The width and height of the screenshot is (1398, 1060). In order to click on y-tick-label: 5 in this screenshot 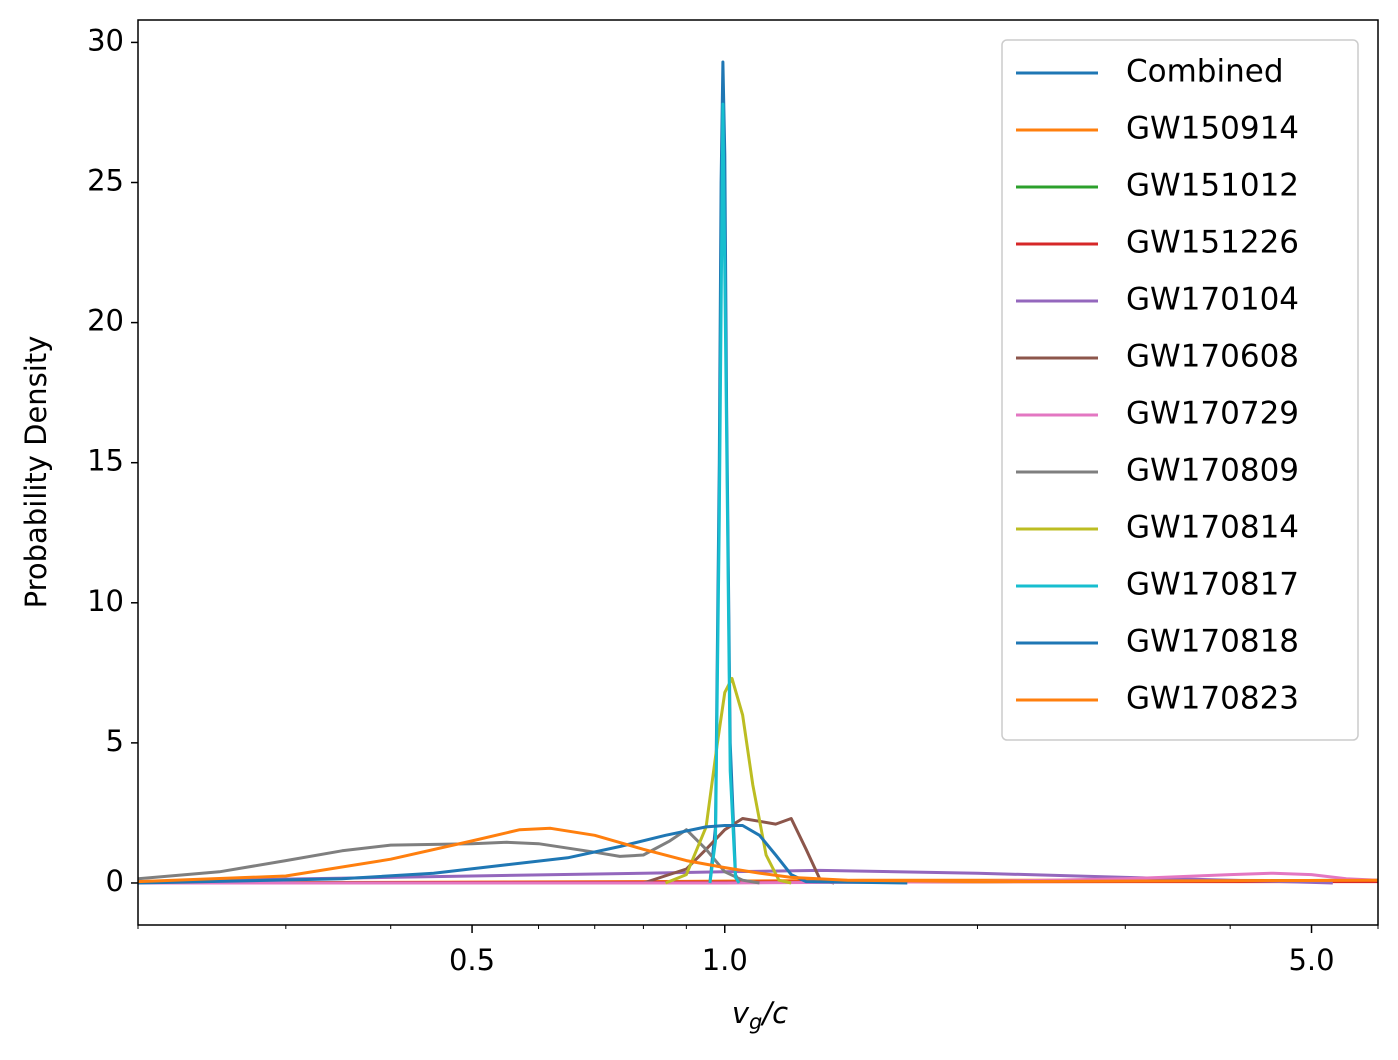, I will do `click(115, 741)`.